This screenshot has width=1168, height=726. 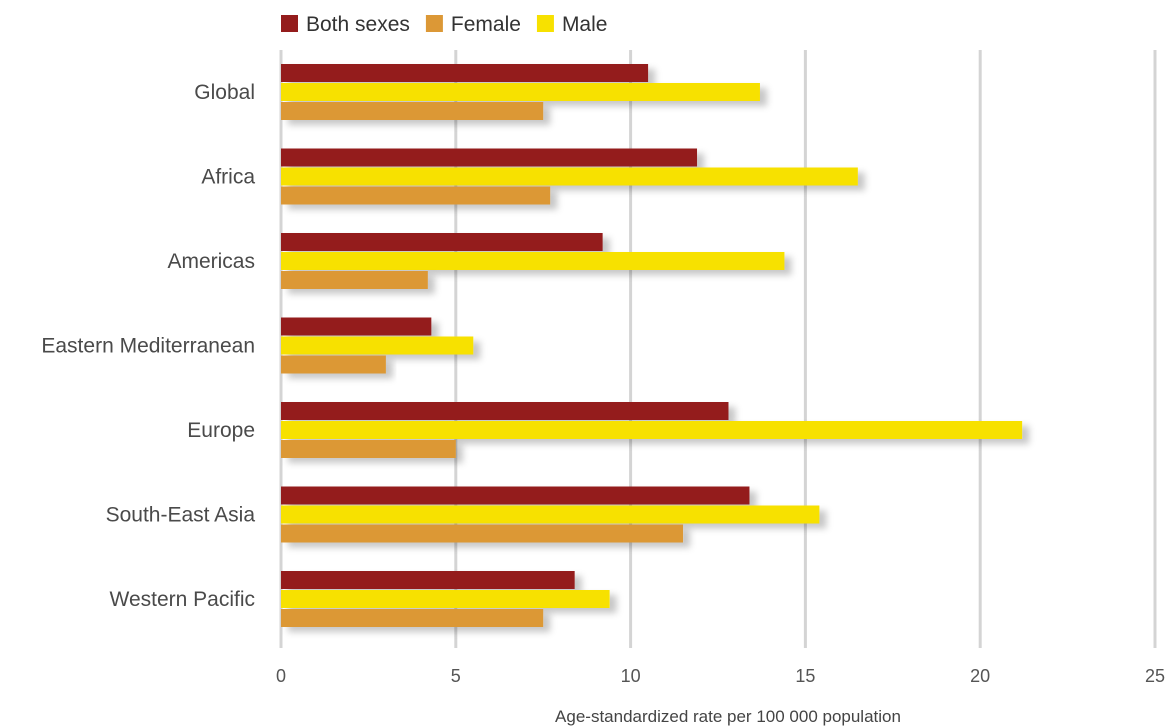 I want to click on legend-label-1: Female, so click(x=486, y=24).